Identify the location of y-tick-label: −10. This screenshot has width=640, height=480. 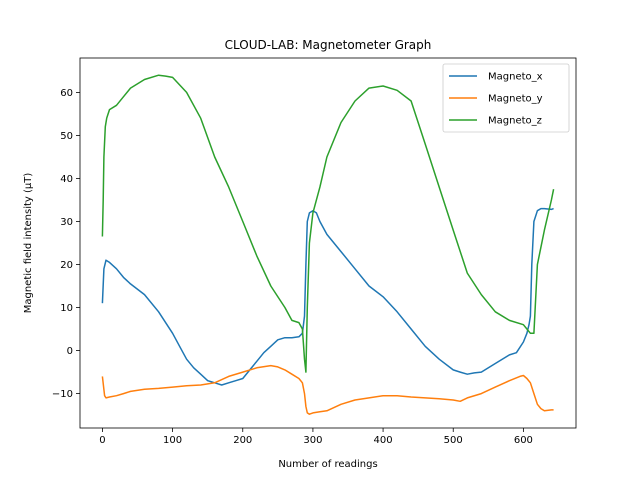
(62, 394).